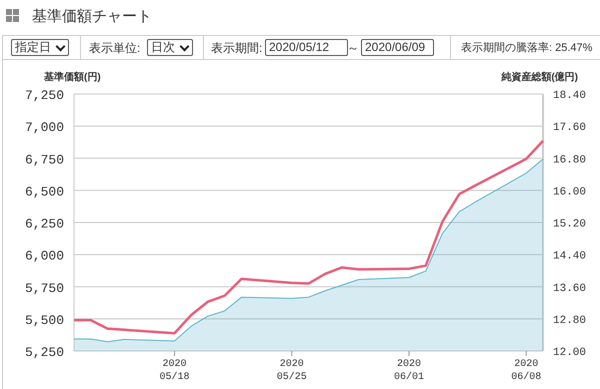 The height and width of the screenshot is (389, 600). Describe the element at coordinates (40, 47) in the screenshot. I see `text: 指定日` at that location.